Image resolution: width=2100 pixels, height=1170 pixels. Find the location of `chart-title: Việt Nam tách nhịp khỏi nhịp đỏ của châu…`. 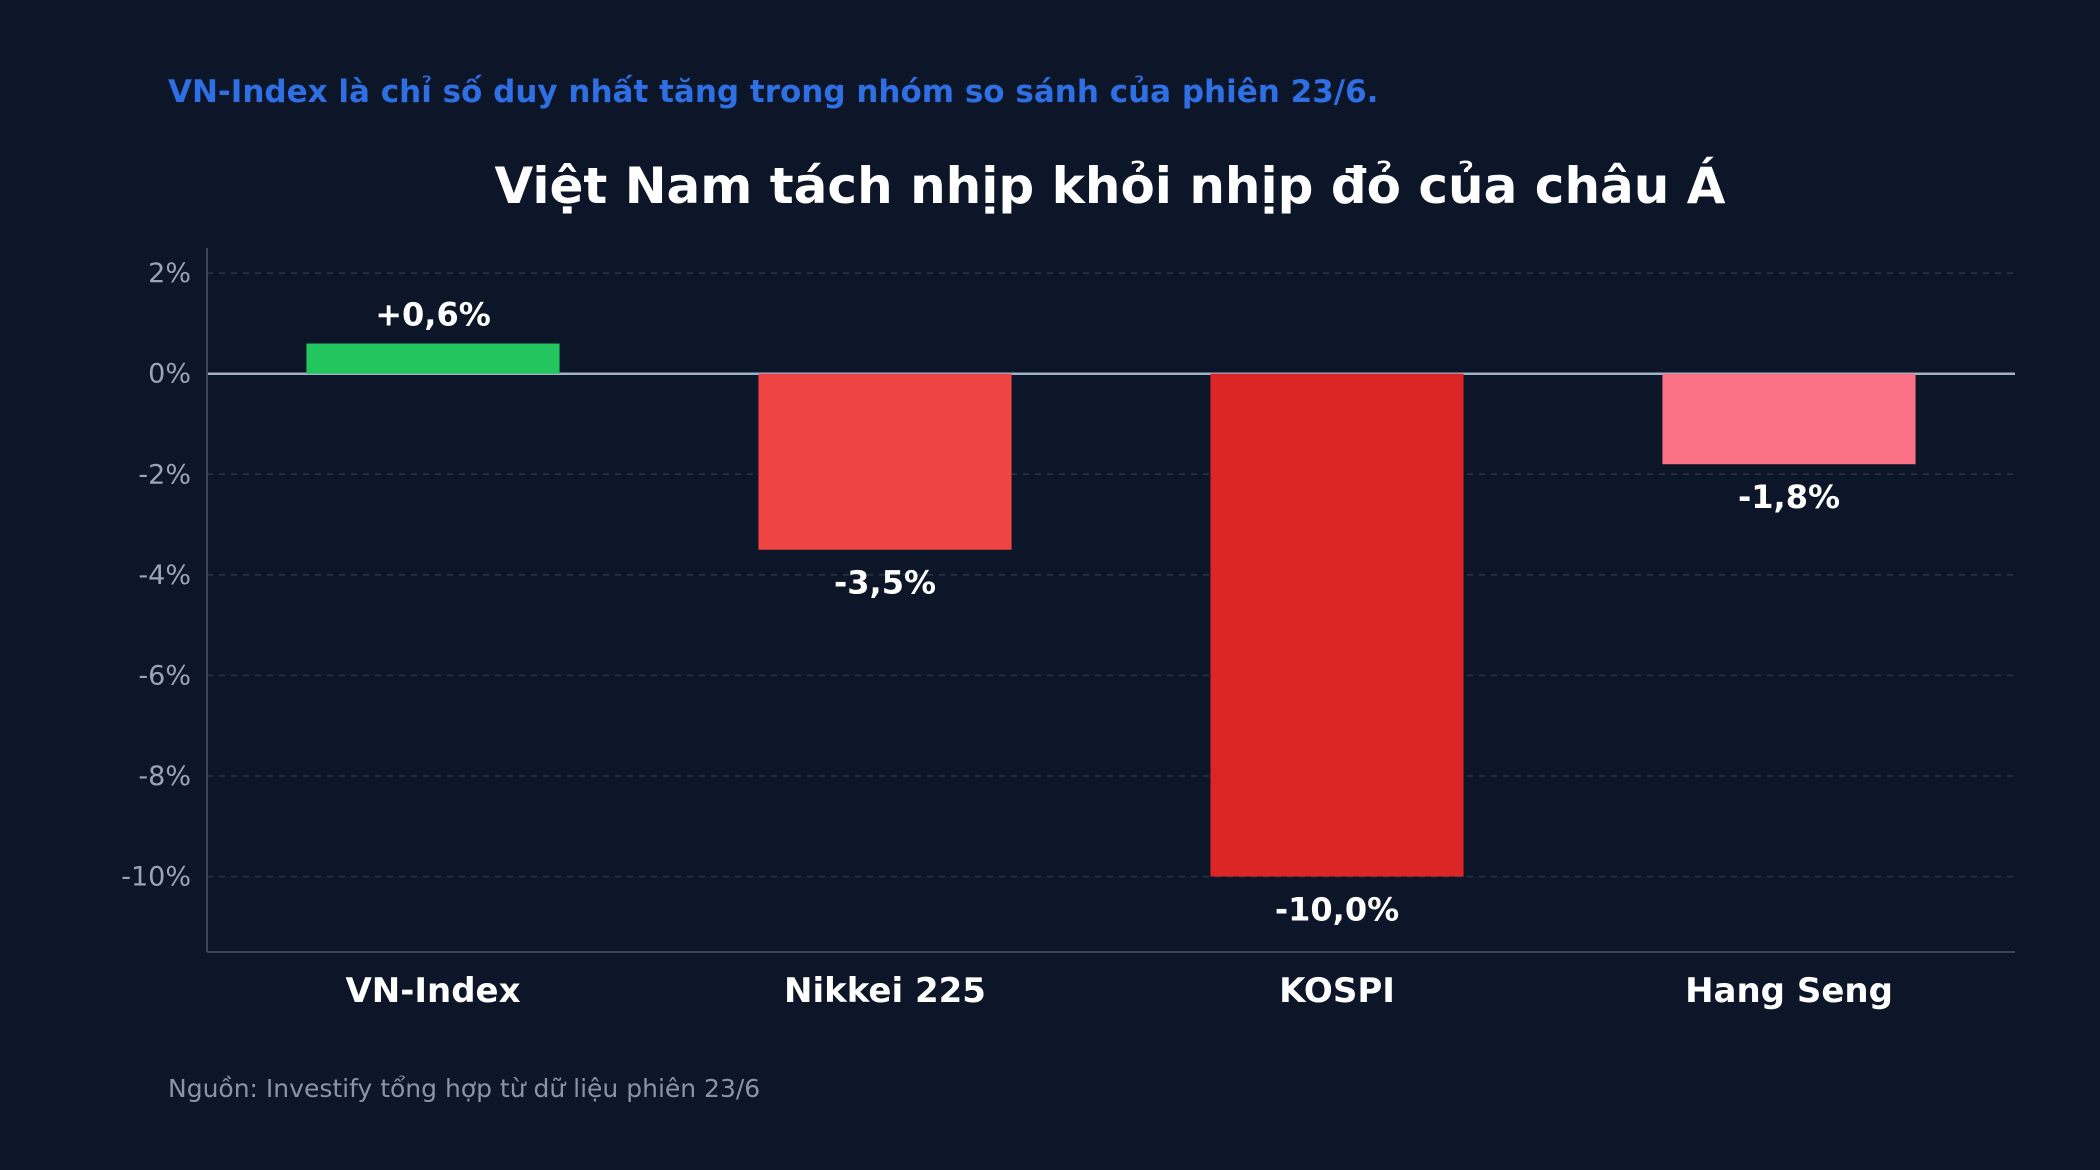

chart-title: Việt Nam tách nhịp khỏi nhịp đỏ của châu… is located at coordinates (1110, 185).